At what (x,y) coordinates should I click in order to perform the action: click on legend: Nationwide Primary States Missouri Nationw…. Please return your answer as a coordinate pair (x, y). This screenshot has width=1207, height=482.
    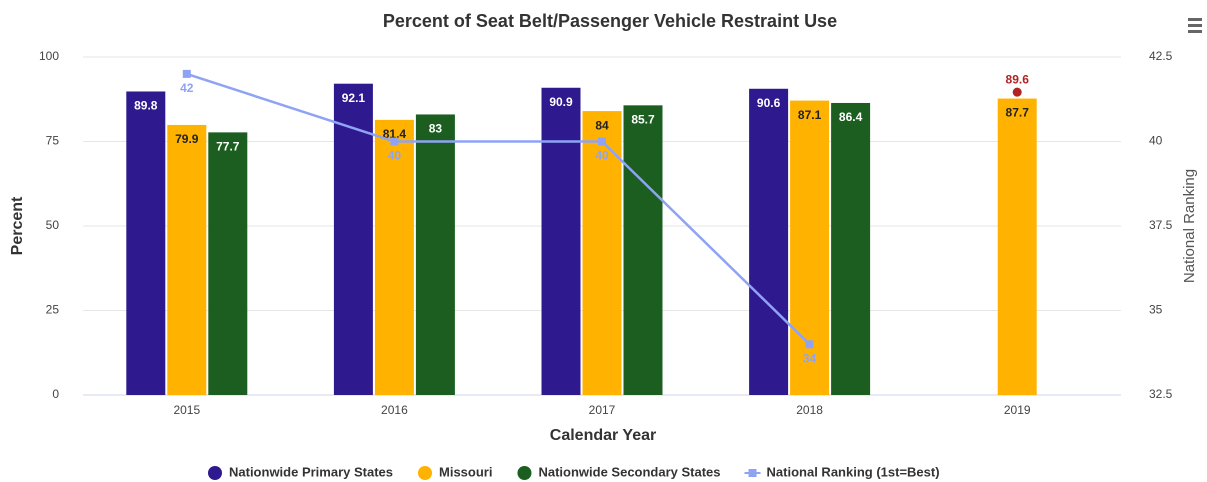
    Looking at the image, I should click on (574, 472).